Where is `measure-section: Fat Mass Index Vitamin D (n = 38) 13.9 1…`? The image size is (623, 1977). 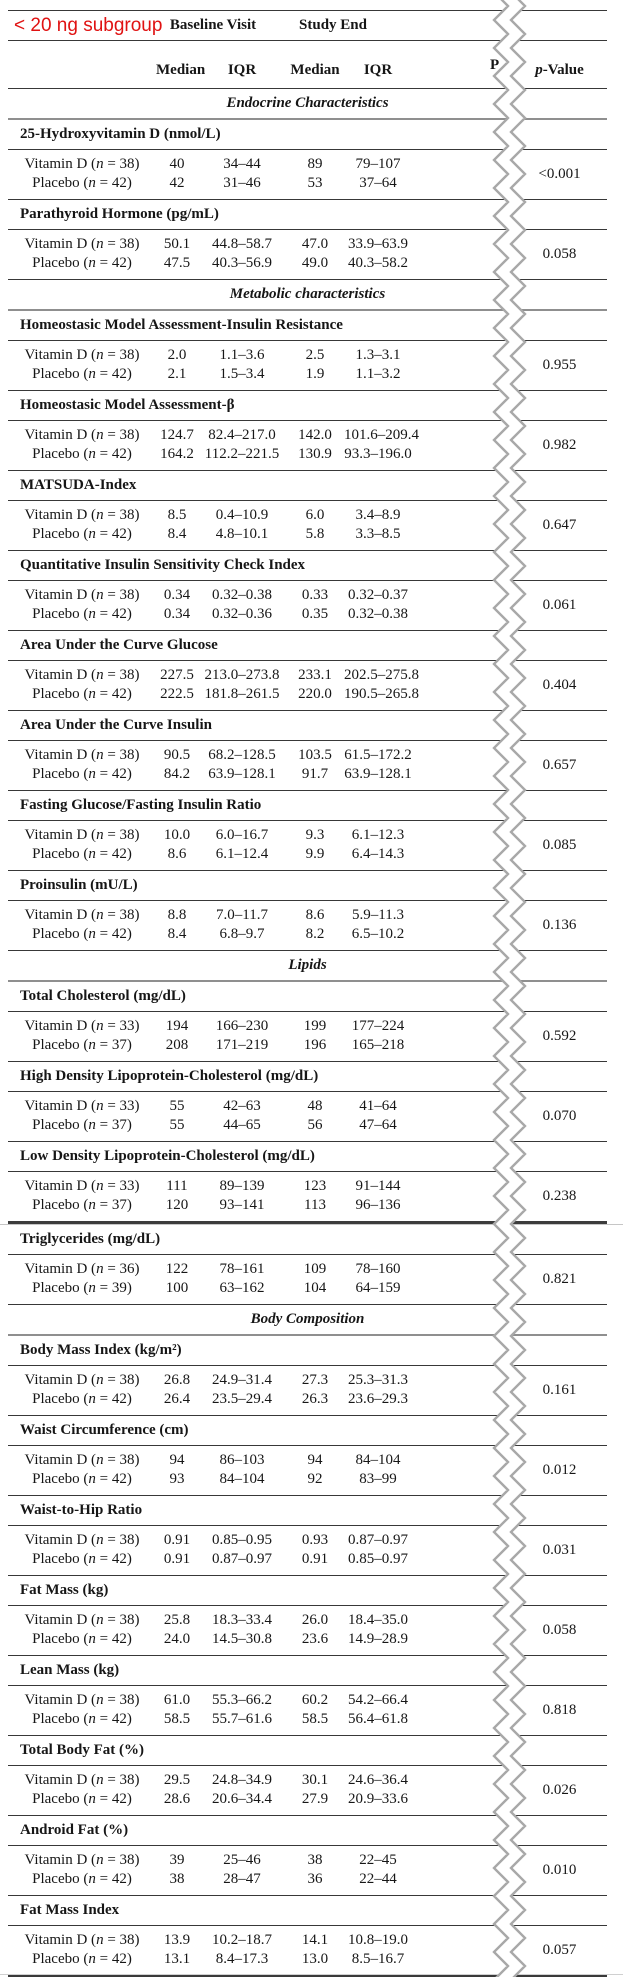 measure-section: Fat Mass Index Vitamin D (n = 38) 13.9 1… is located at coordinates (307, 1936).